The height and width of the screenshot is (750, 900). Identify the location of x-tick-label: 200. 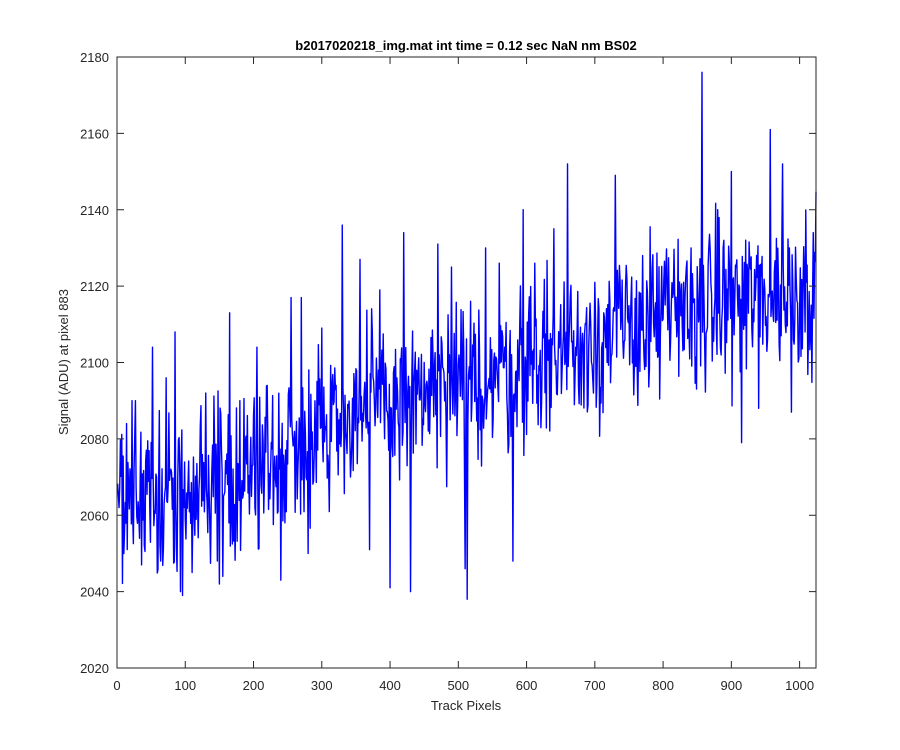
(254, 685).